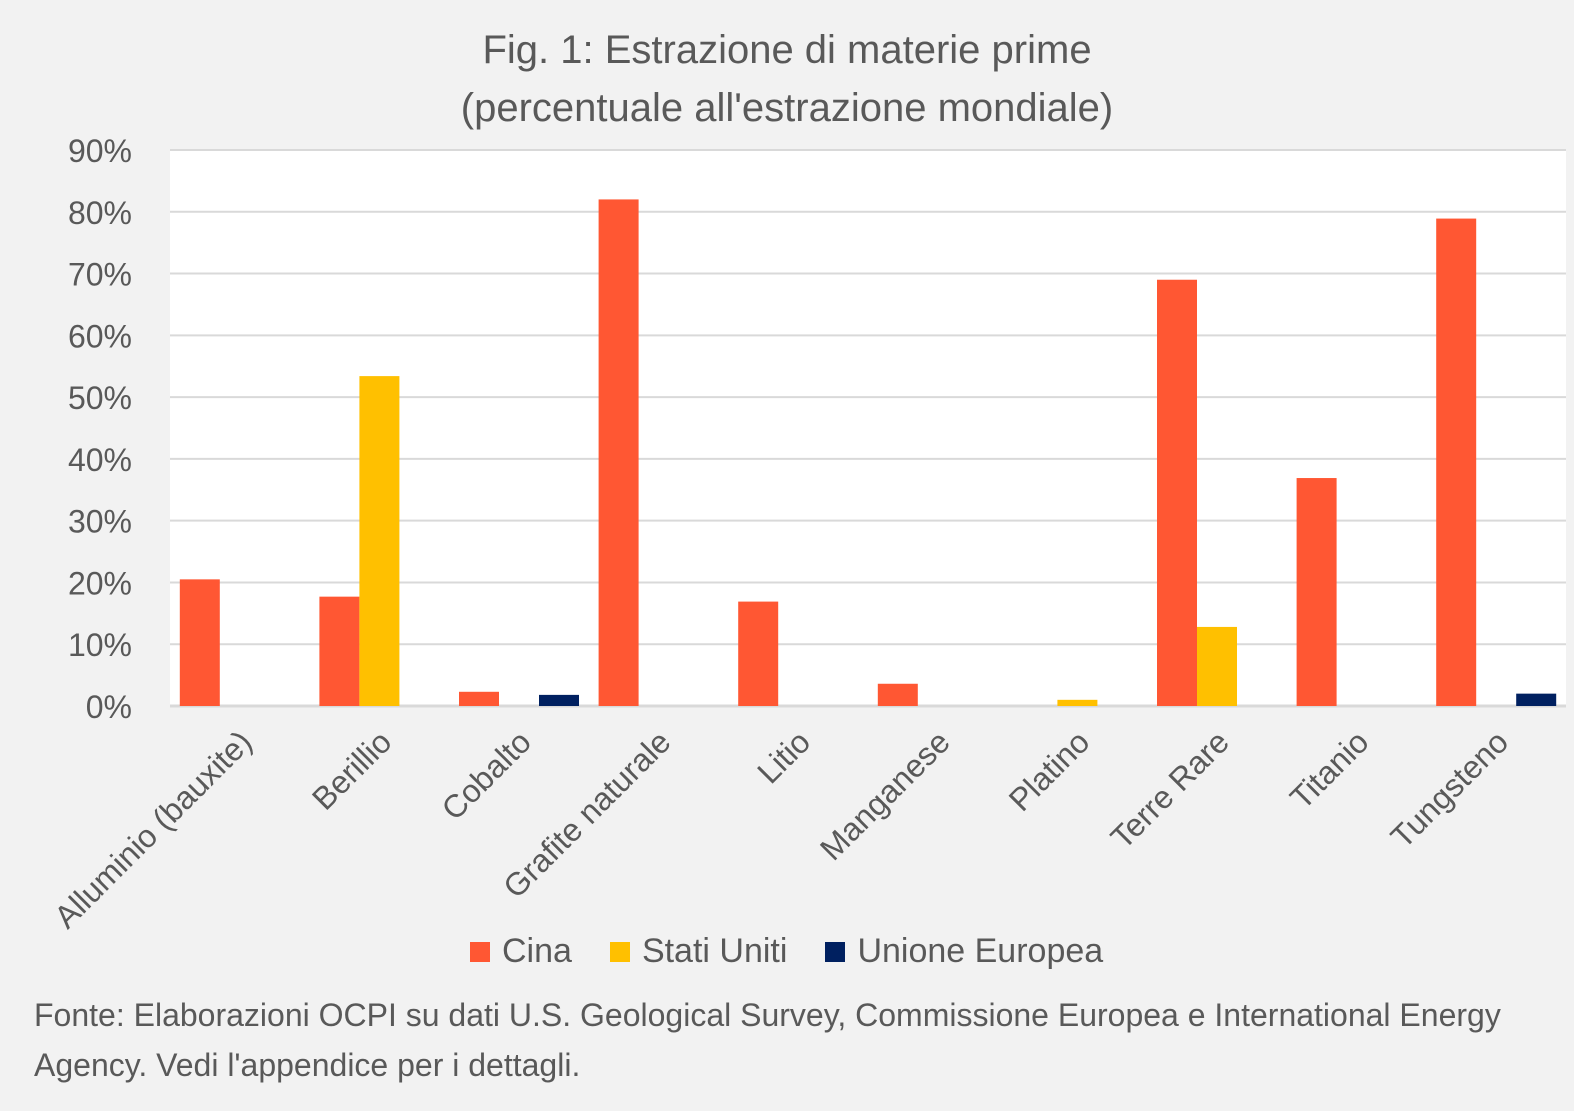 This screenshot has height=1111, width=1574. Describe the element at coordinates (885, 795) in the screenshot. I see `x-tick-label: Manganese` at that location.